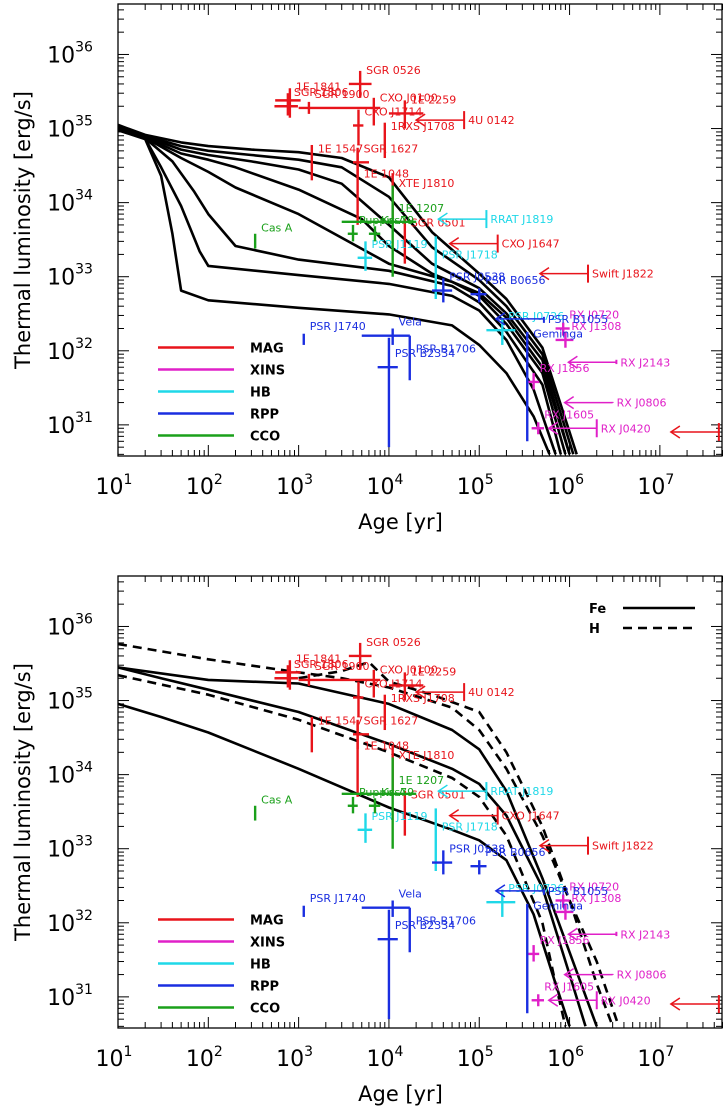 This screenshot has height=1111, width=723. Describe the element at coordinates (391, 800) in the screenshot. I see `source-kes79: Kes79` at that location.